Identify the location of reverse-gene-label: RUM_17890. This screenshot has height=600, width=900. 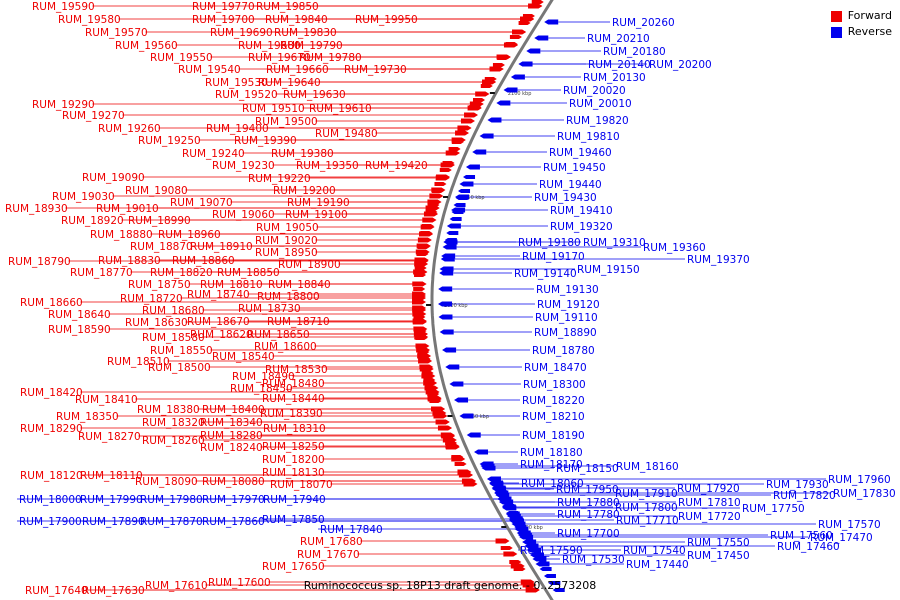
(113, 522).